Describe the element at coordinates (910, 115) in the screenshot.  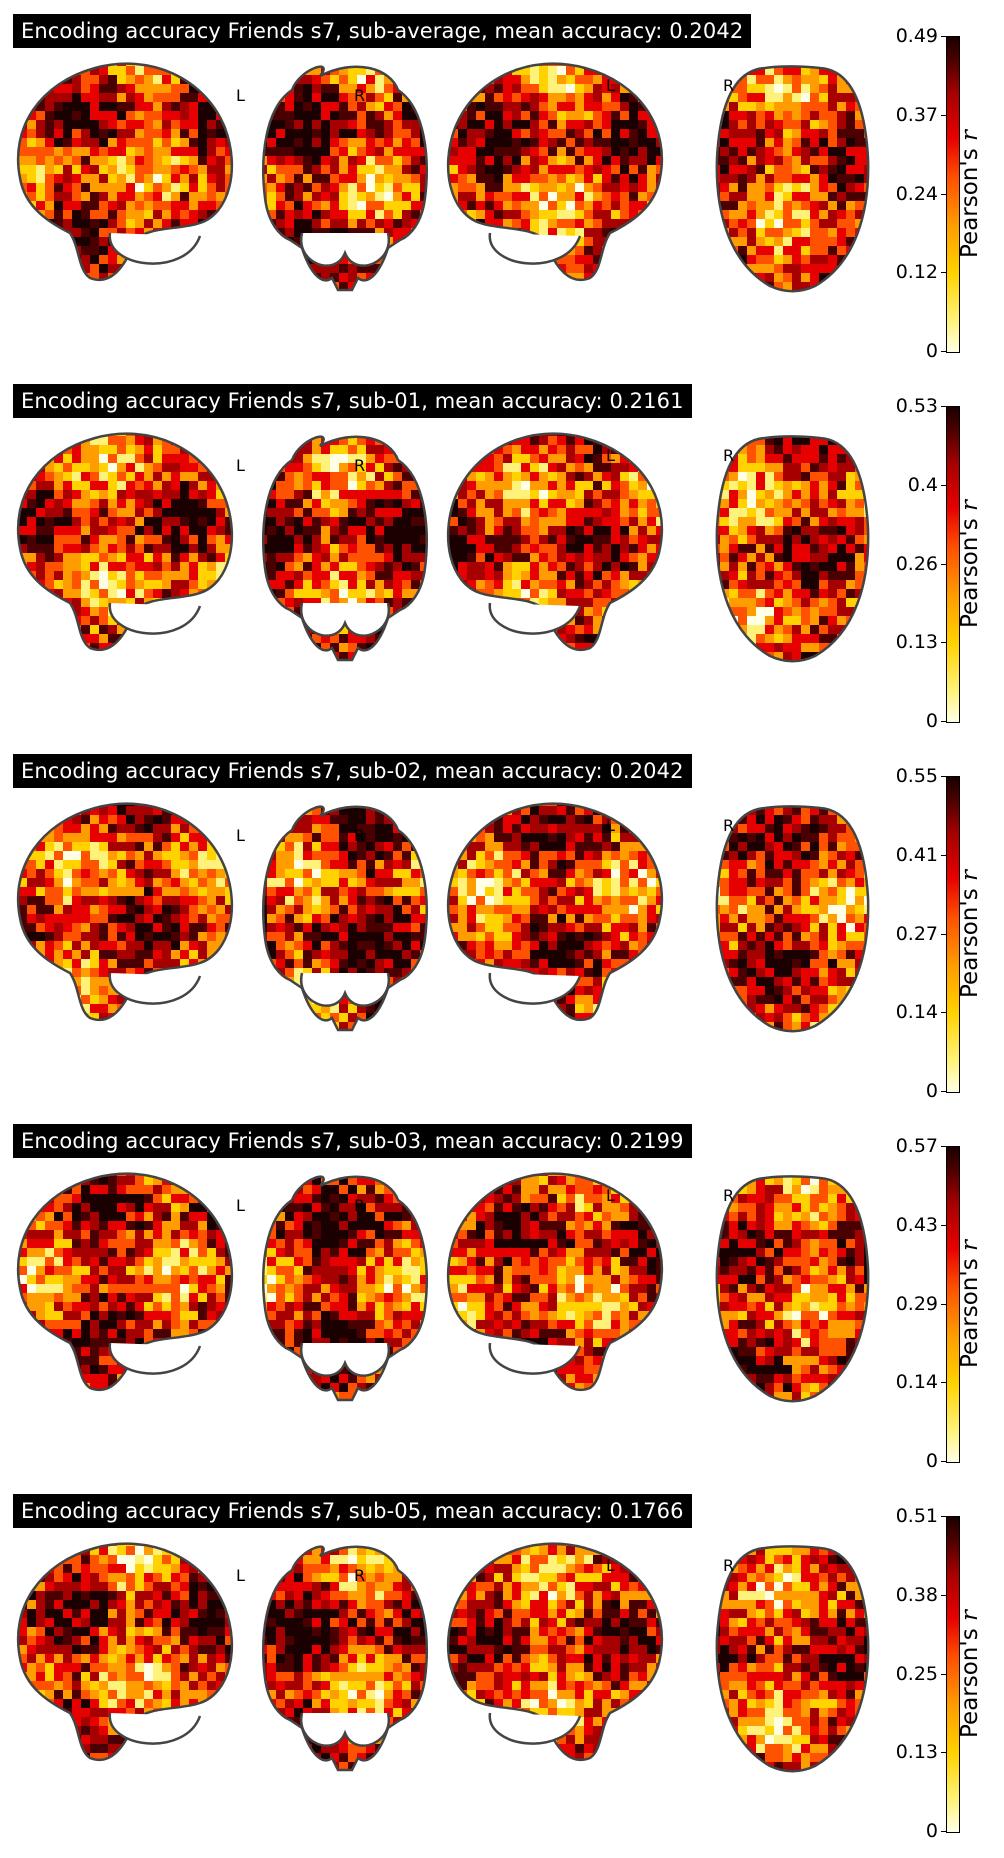
I see `colorbar-tick-label: 0.37` at that location.